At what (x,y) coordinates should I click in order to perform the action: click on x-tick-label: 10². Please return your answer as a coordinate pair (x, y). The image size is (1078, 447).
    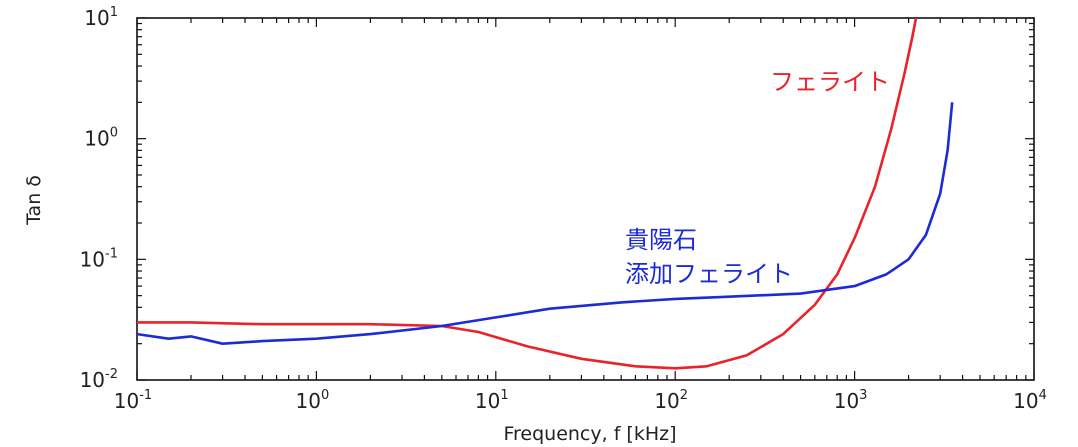
    Looking at the image, I should click on (671, 400).